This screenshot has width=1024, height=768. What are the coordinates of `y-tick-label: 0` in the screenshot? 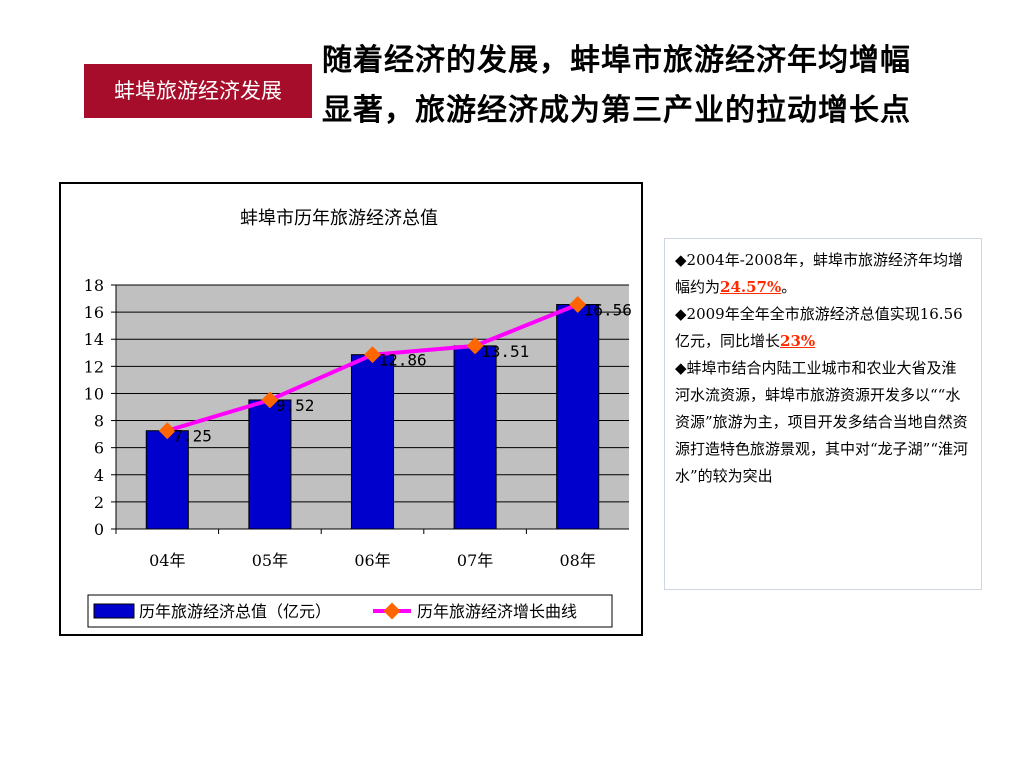 It's located at (99, 529).